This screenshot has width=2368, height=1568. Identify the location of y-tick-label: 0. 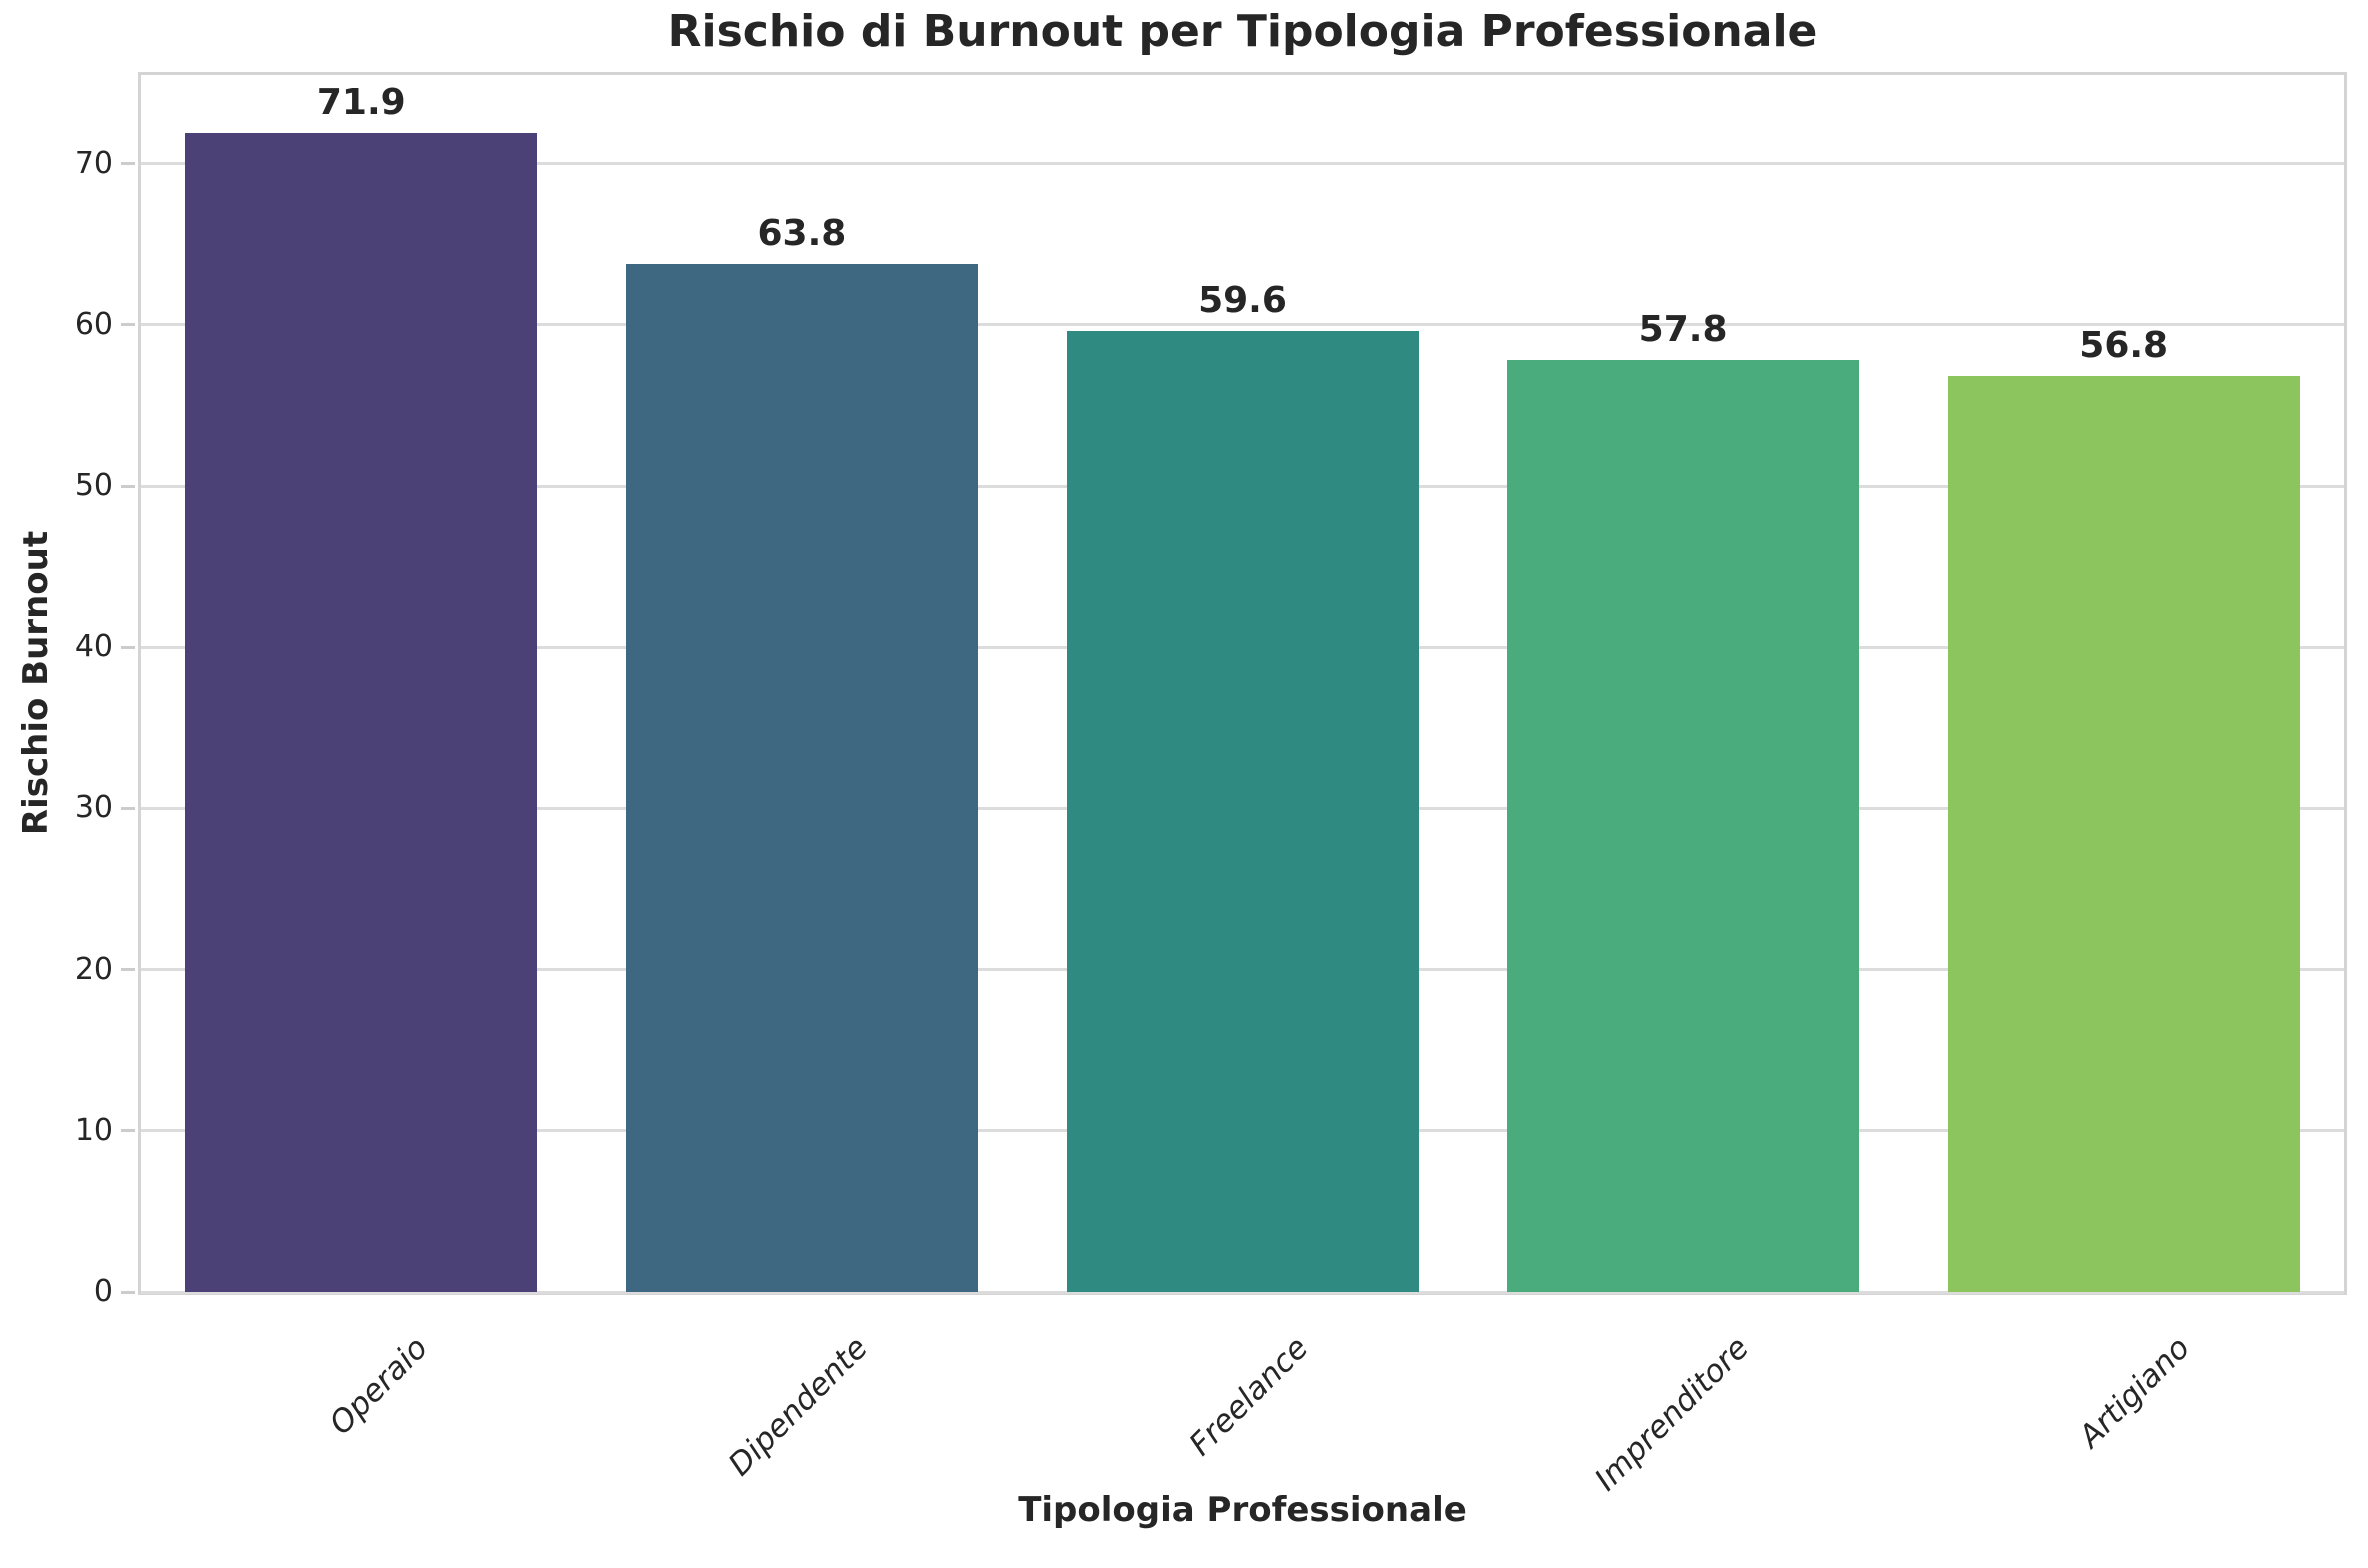
(103, 1291).